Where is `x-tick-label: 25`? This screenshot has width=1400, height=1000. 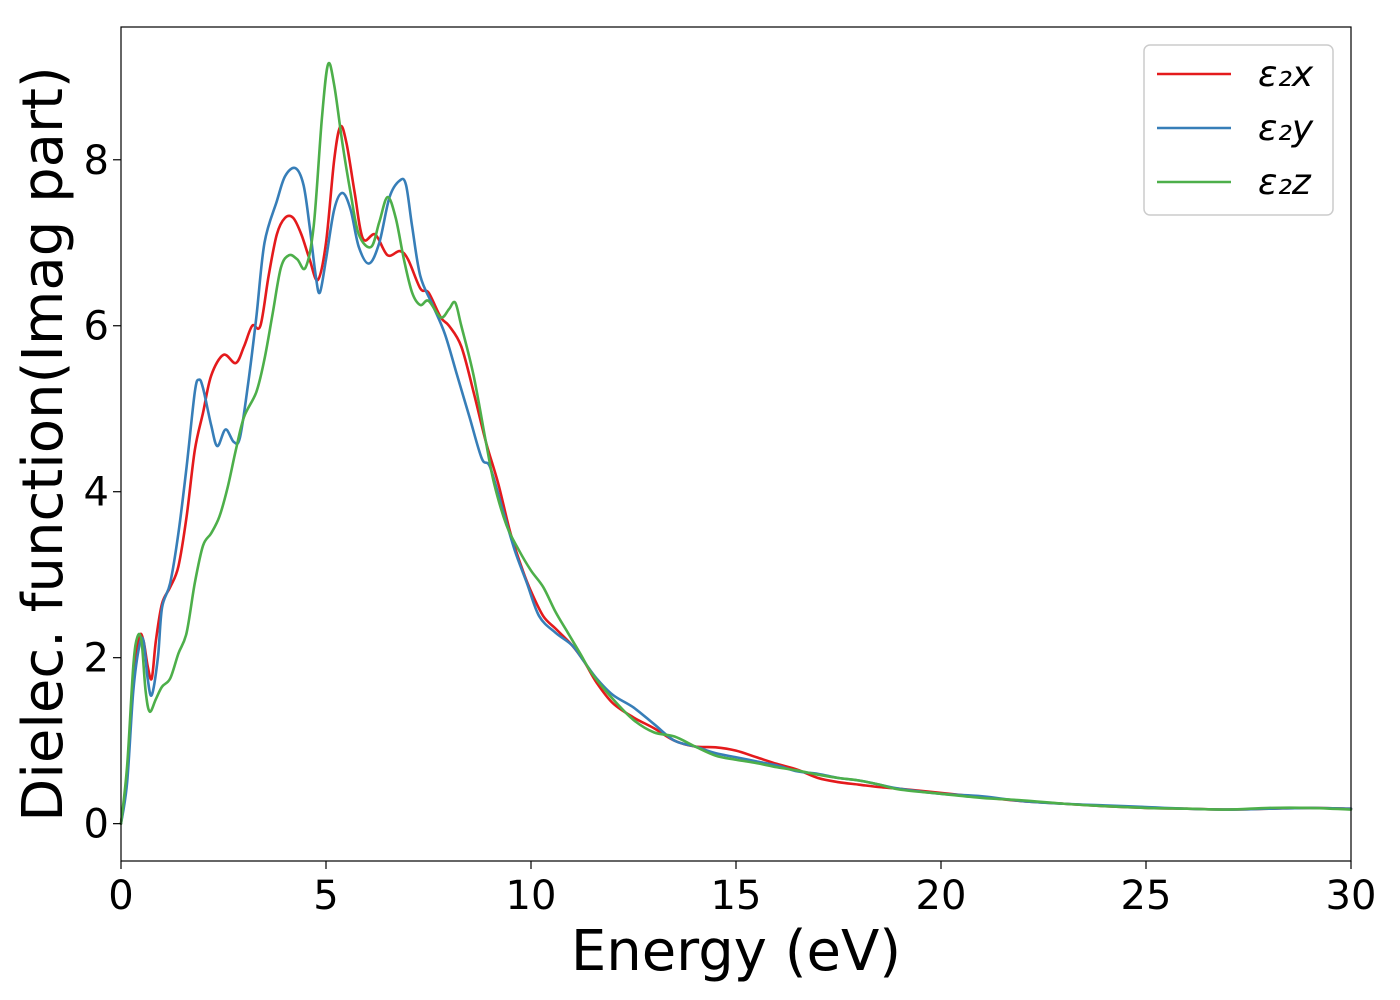
x-tick-label: 25 is located at coordinates (1146, 896).